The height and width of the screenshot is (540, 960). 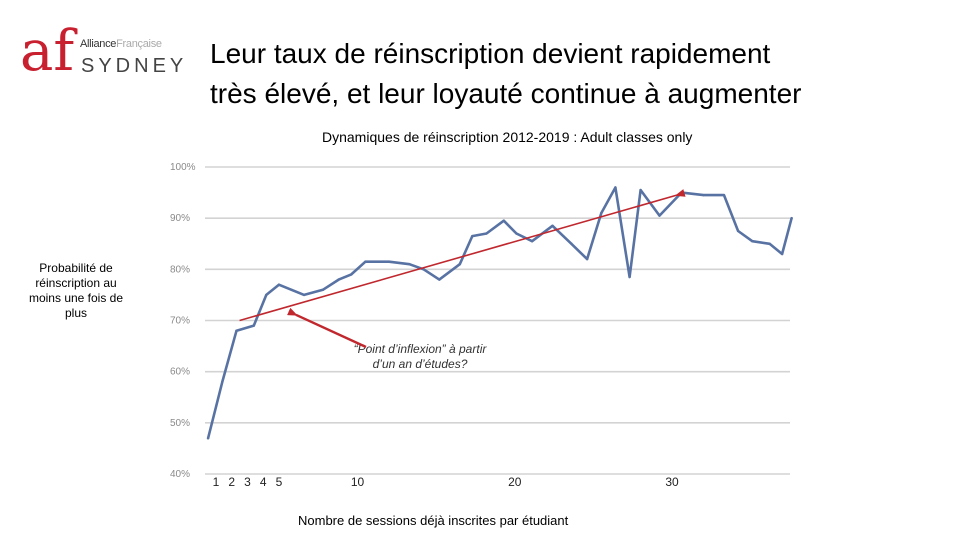 I want to click on x-tick-label-20: 20, so click(x=515, y=482).